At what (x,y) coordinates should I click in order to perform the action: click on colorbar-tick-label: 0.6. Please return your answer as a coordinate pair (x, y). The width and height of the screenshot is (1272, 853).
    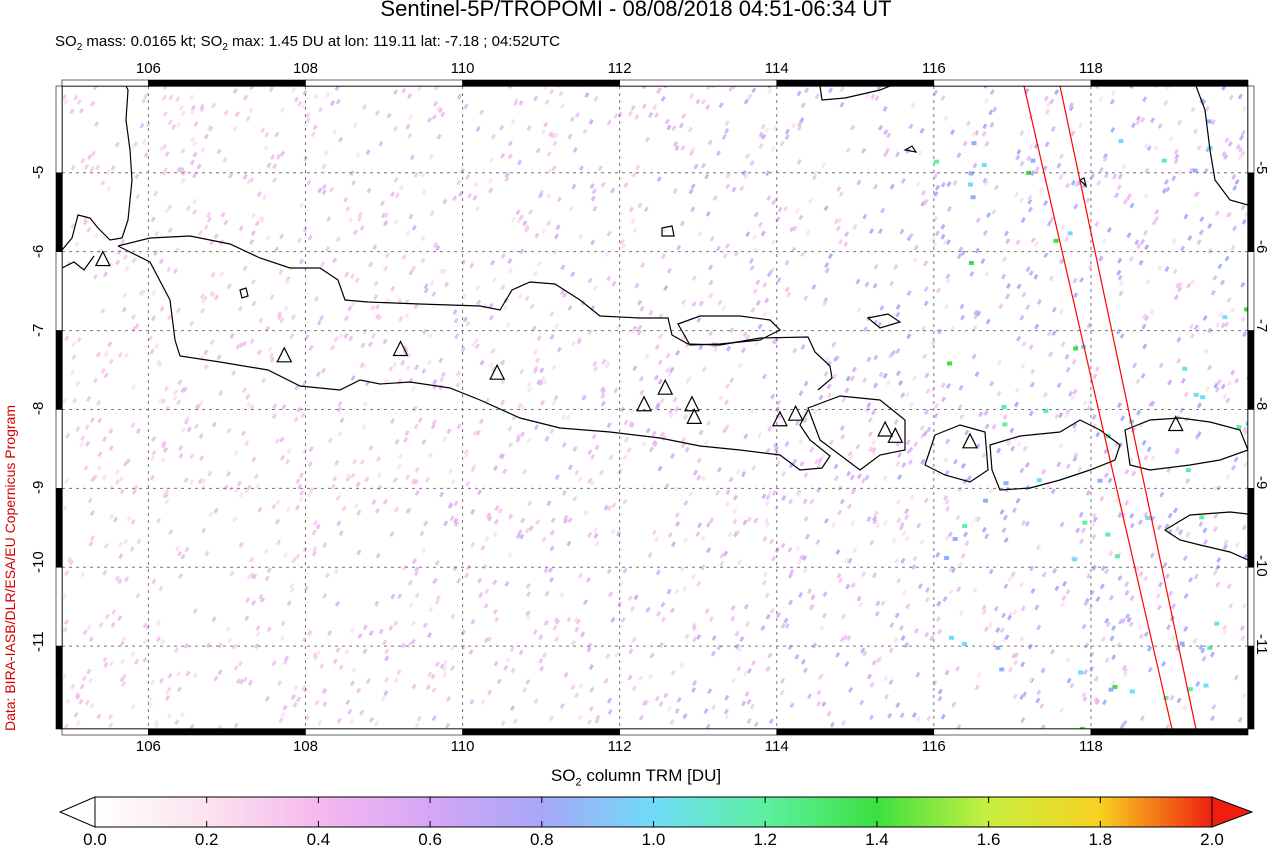
    Looking at the image, I should click on (430, 839).